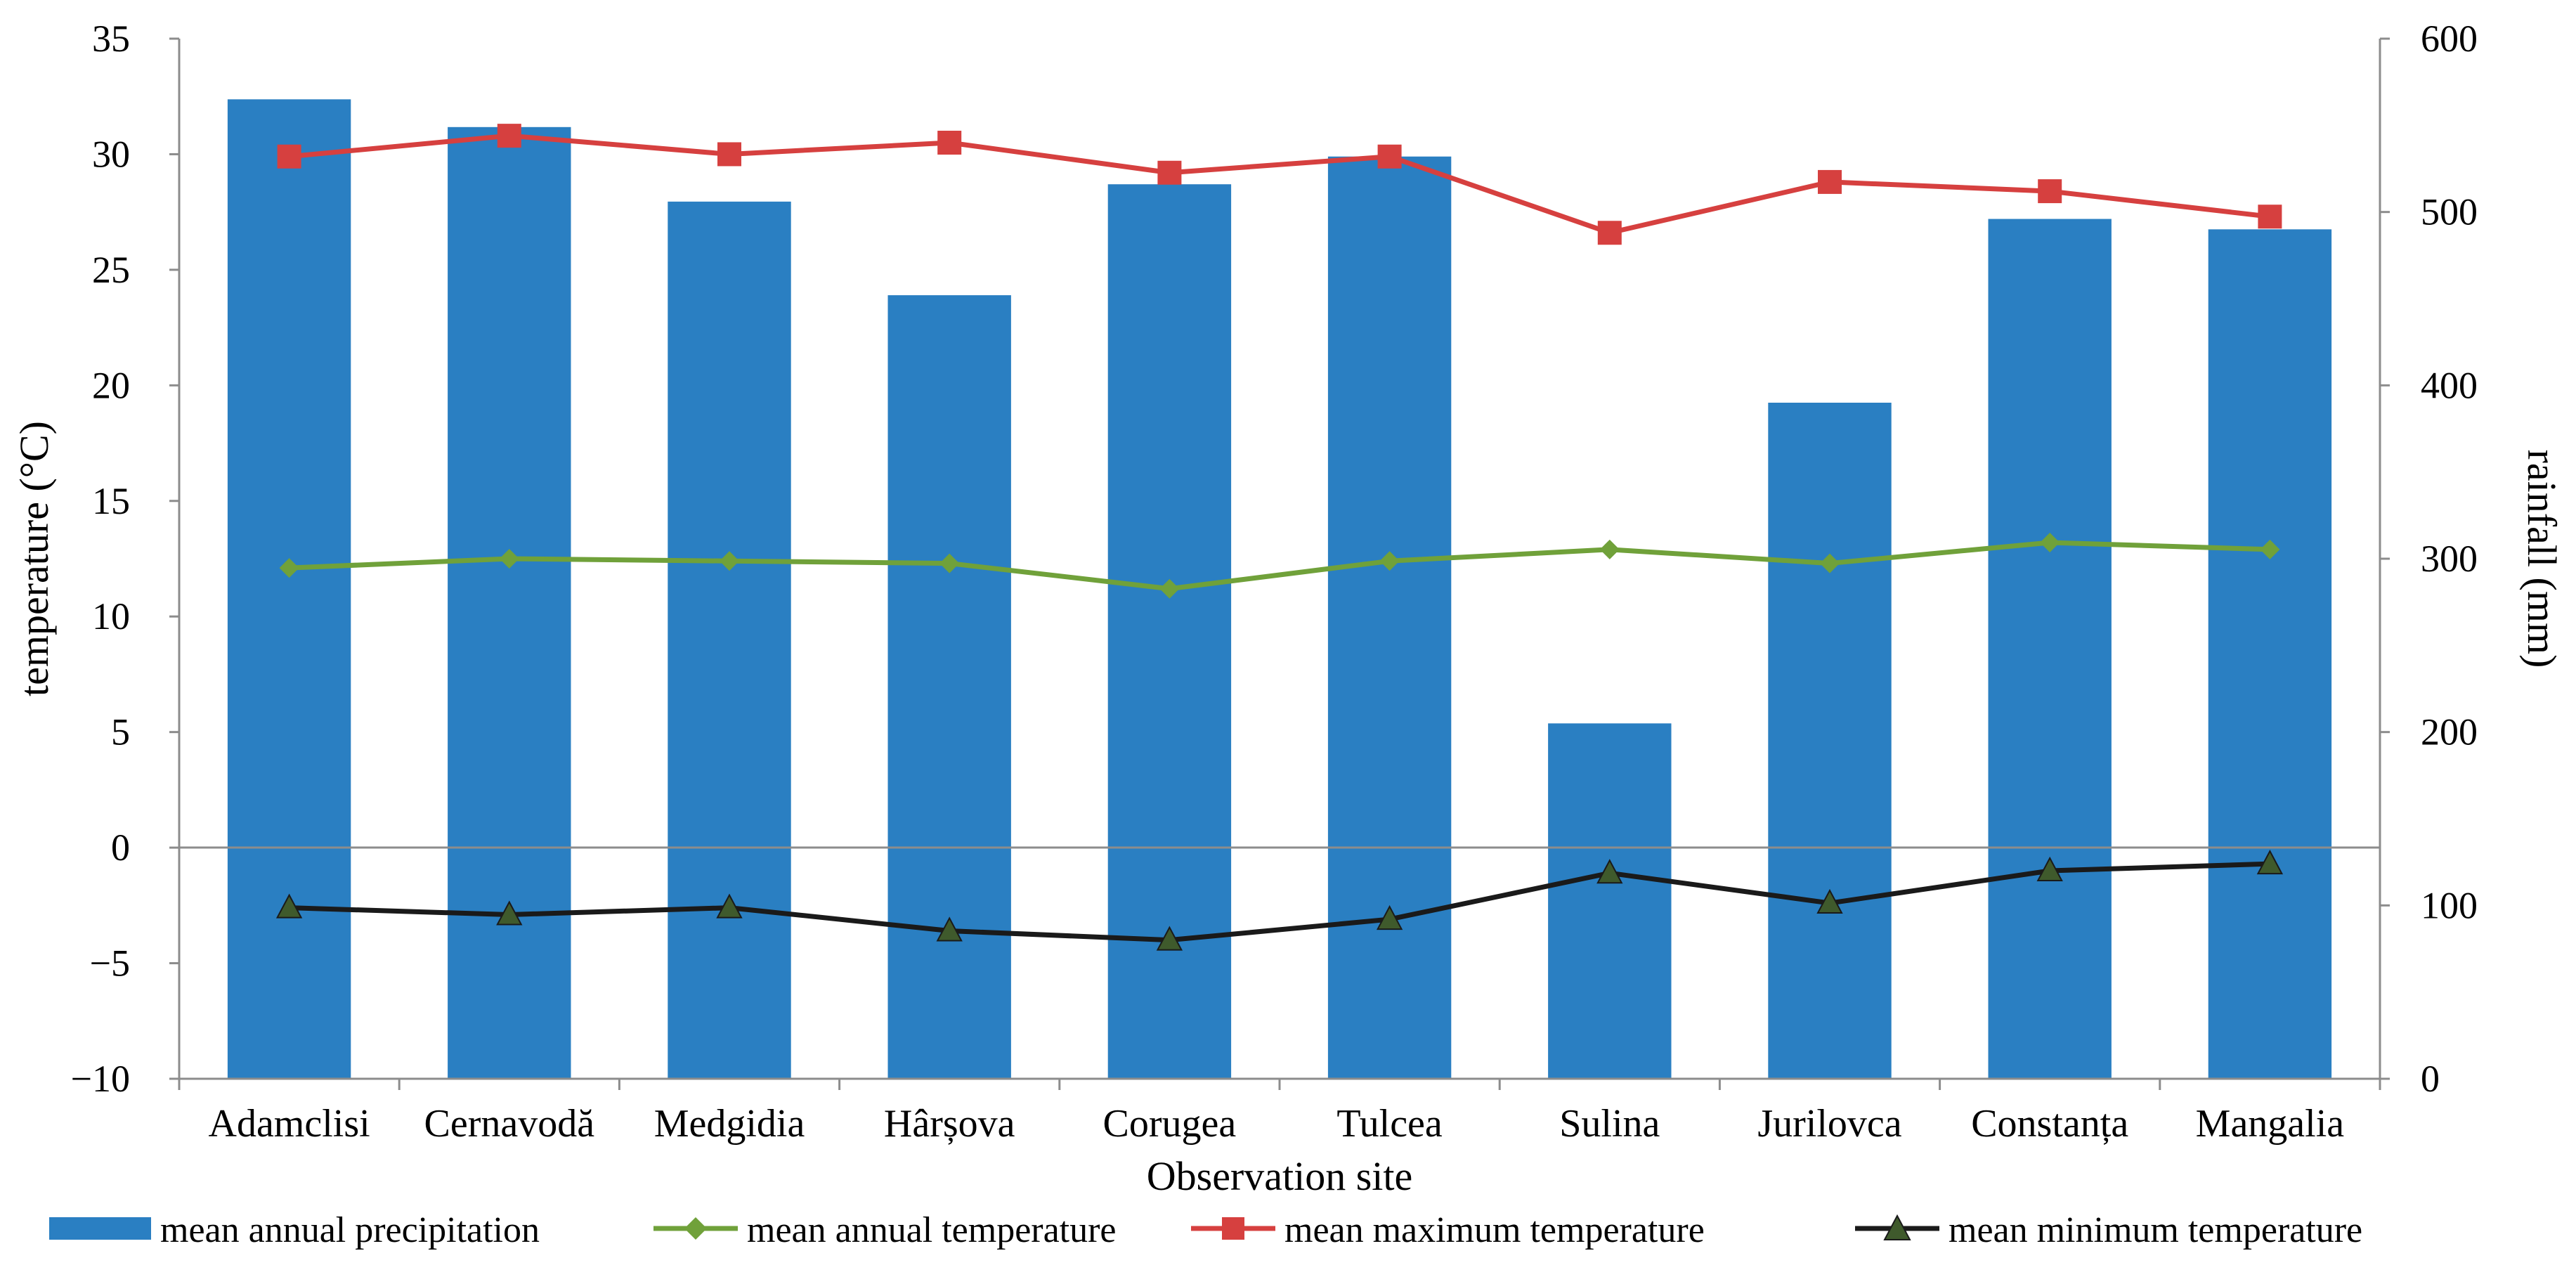 This screenshot has height=1265, width=2576. I want to click on right-tick-label: 0, so click(2430, 1079).